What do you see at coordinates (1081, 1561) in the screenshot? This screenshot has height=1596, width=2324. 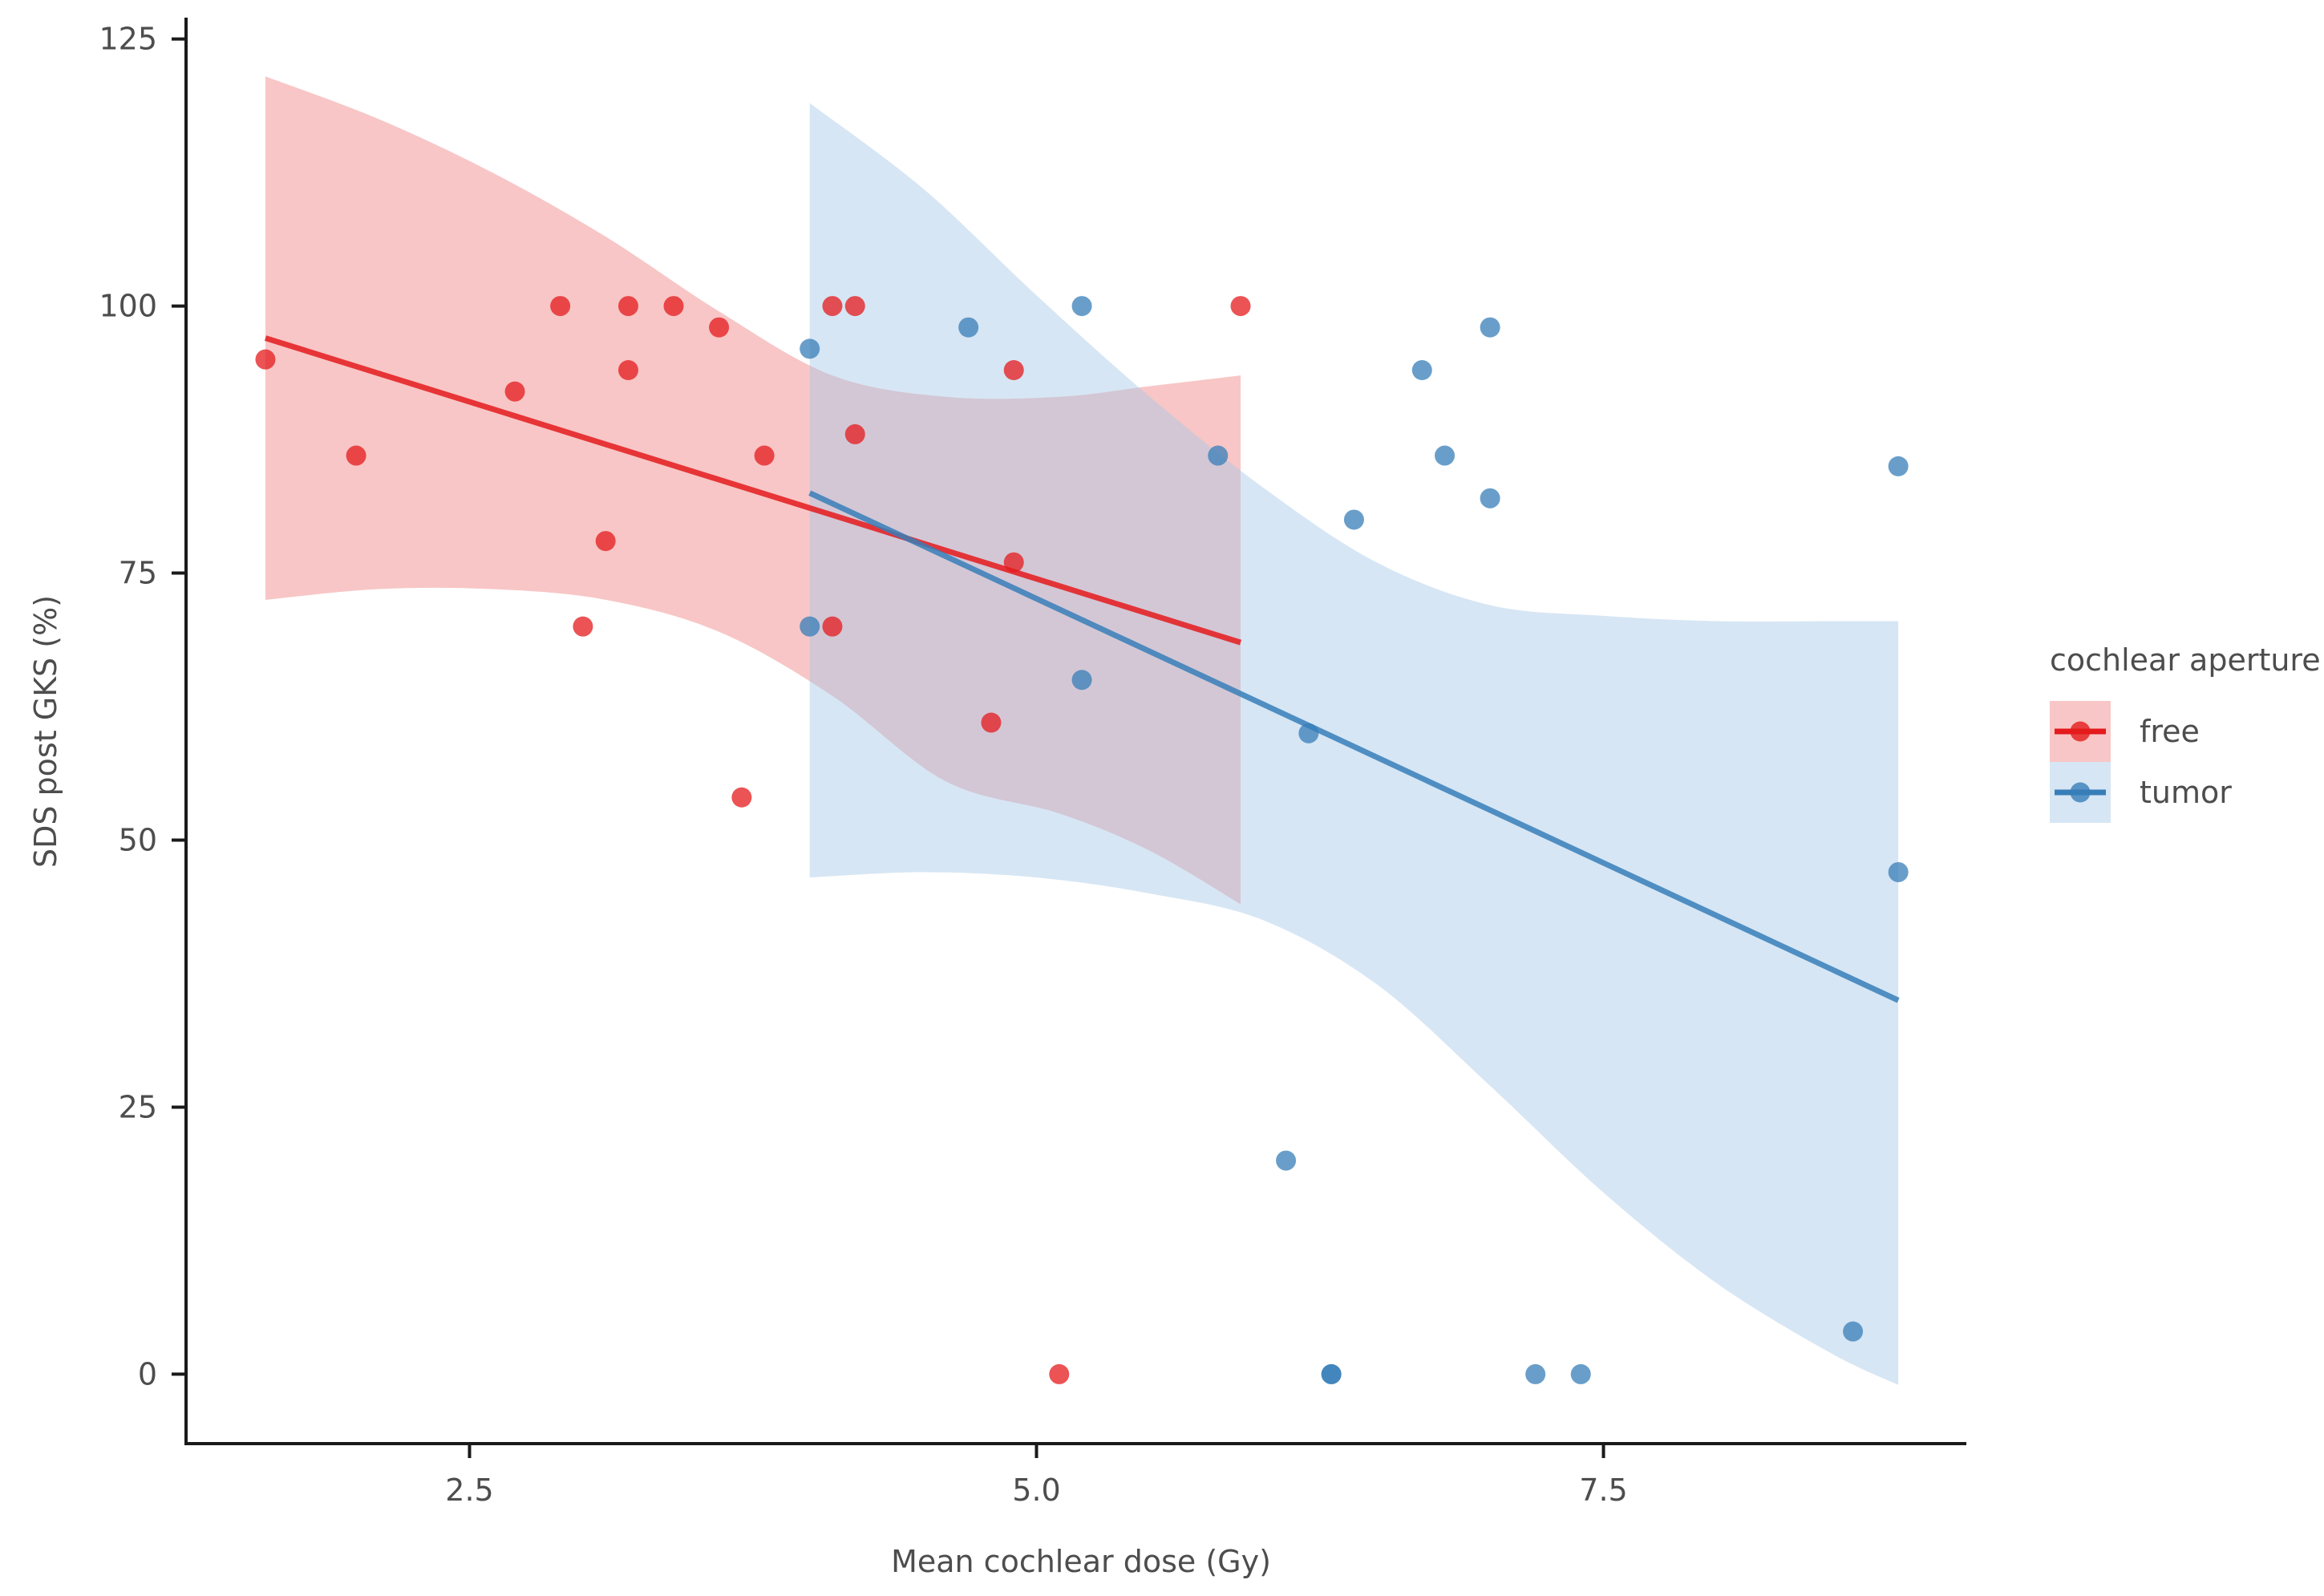 I see `x-axis-title: Mean cochlear dose (Gy)` at bounding box center [1081, 1561].